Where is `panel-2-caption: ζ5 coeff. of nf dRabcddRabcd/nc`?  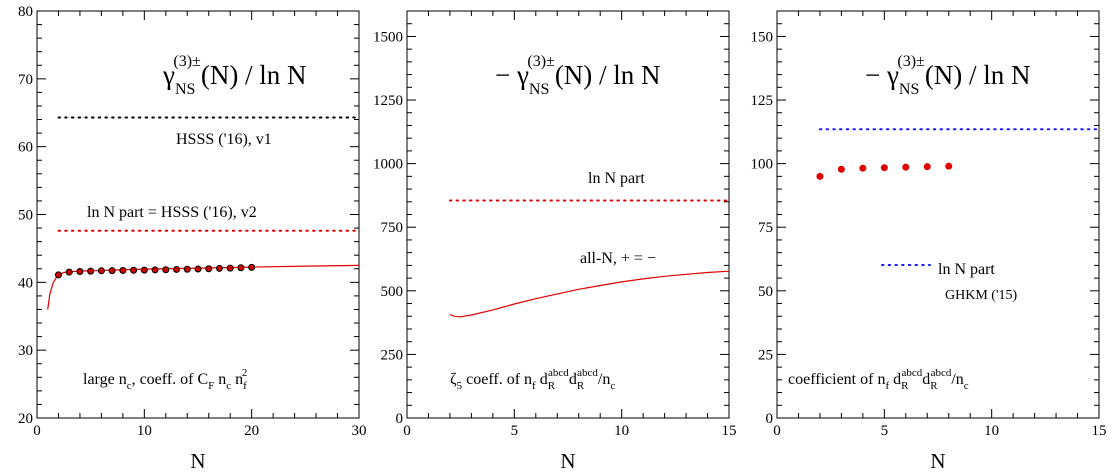
panel-2-caption: ζ5 coeff. of nf dRabcddRabcd/nc is located at coordinates (532, 379).